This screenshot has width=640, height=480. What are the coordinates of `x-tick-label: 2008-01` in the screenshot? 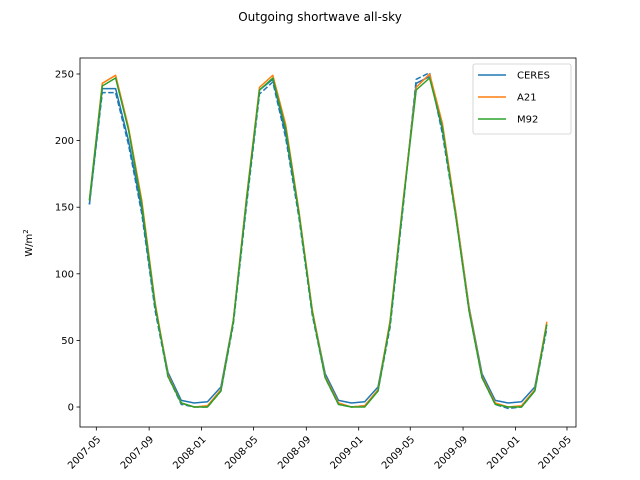 It's located at (189, 452).